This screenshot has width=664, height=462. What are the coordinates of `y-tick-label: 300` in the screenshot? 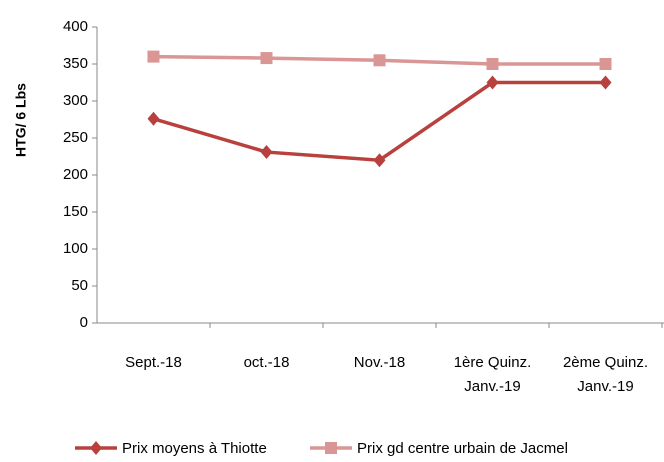 It's located at (75, 100).